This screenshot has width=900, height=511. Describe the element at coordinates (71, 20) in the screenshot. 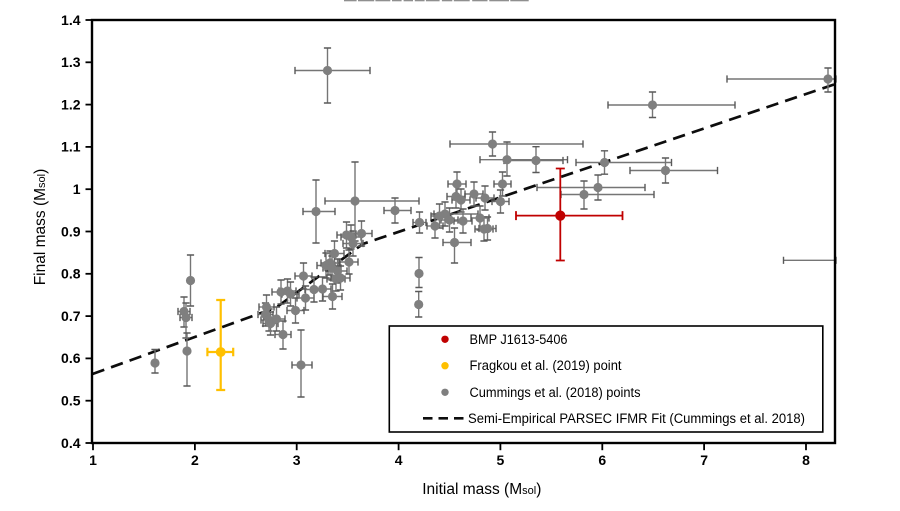

I see `svg-text: 1.4` at that location.